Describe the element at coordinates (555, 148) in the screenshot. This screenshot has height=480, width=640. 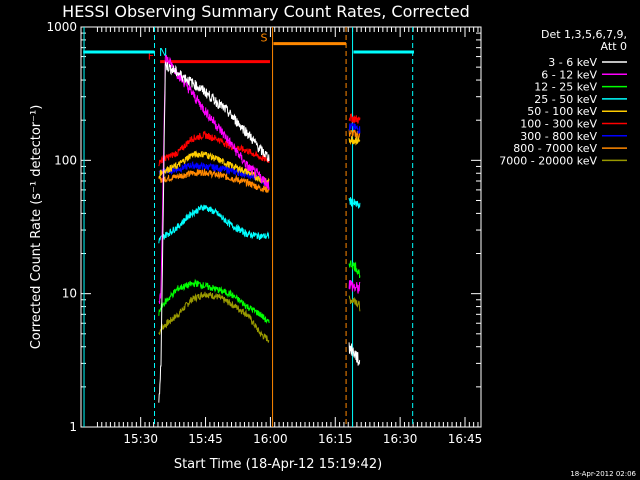
I see `legend-label: 800 - 7000 keV` at that location.